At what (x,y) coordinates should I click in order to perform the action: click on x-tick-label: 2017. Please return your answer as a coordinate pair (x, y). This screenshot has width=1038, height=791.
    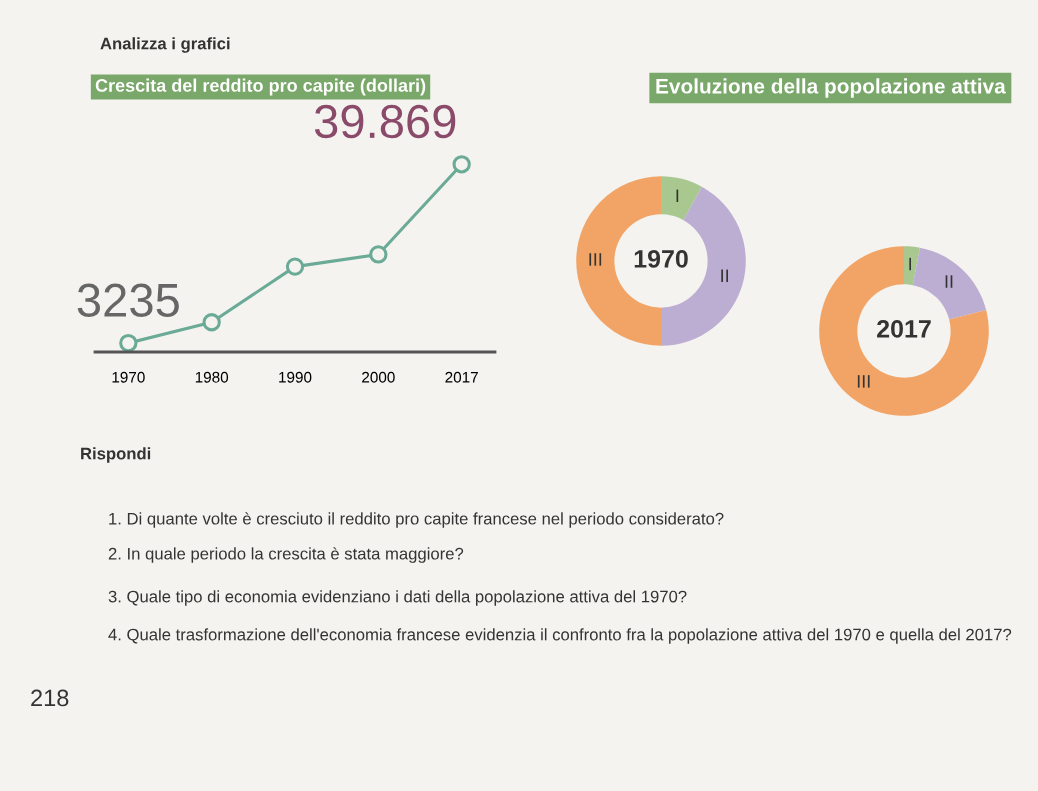
    Looking at the image, I should click on (461, 377).